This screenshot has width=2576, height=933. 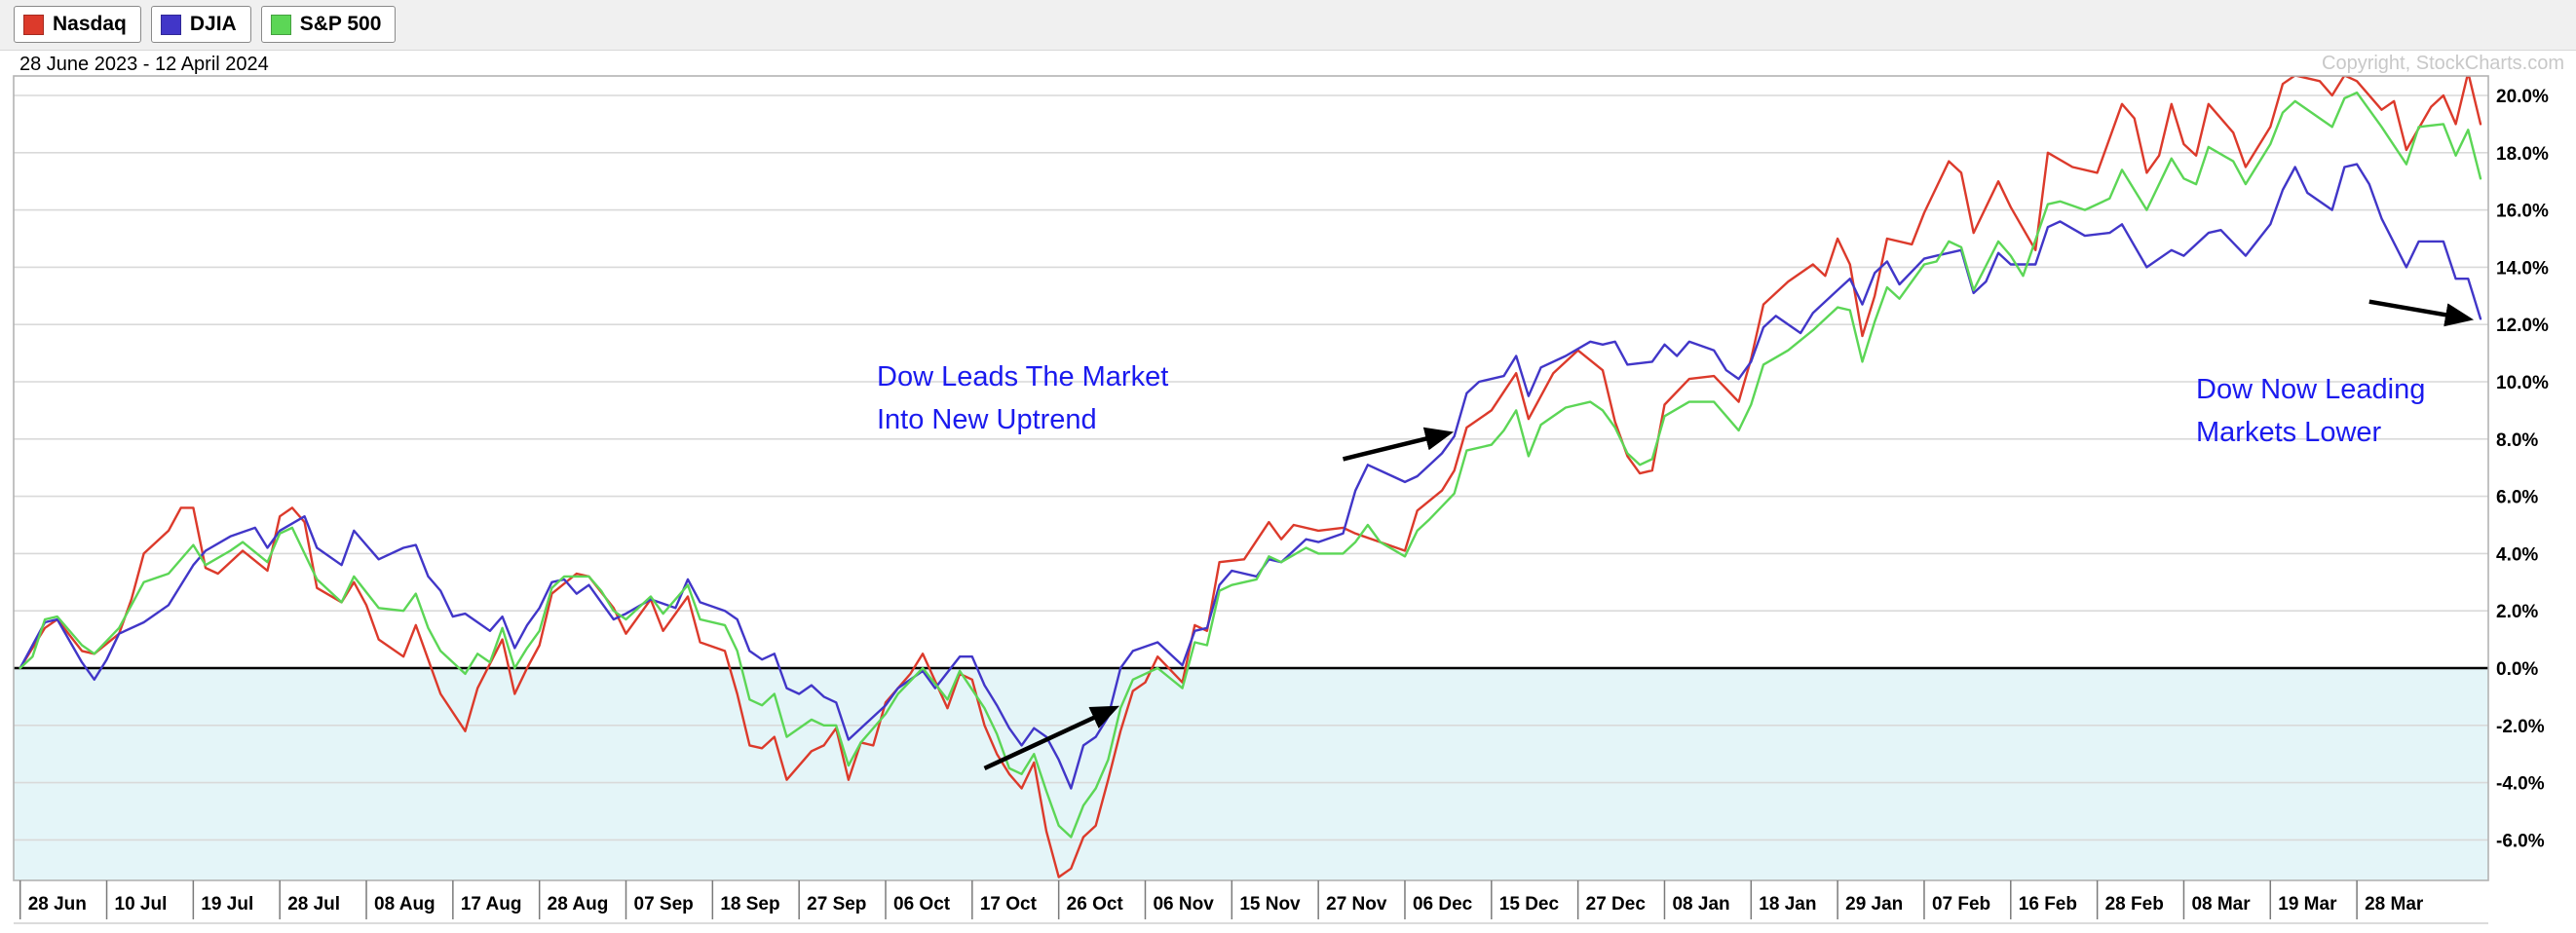 I want to click on legend-label-djia: DJIA, so click(x=213, y=24).